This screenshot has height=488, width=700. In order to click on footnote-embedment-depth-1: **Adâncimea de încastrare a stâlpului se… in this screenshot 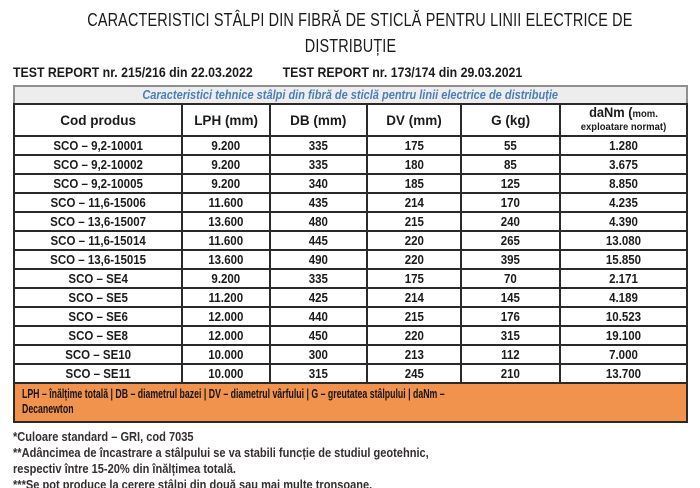, I will do `click(221, 452)`.